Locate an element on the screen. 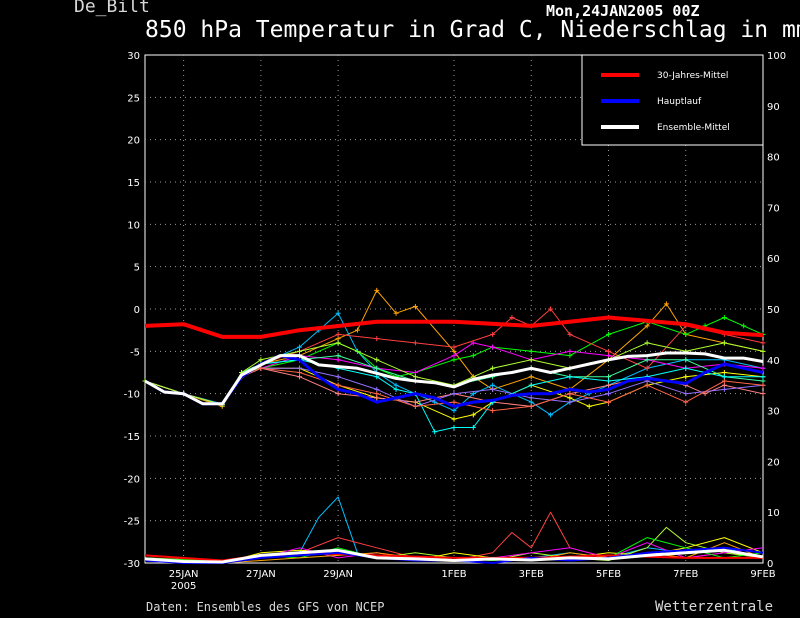  left-tick-label: -20 is located at coordinates (132, 479).